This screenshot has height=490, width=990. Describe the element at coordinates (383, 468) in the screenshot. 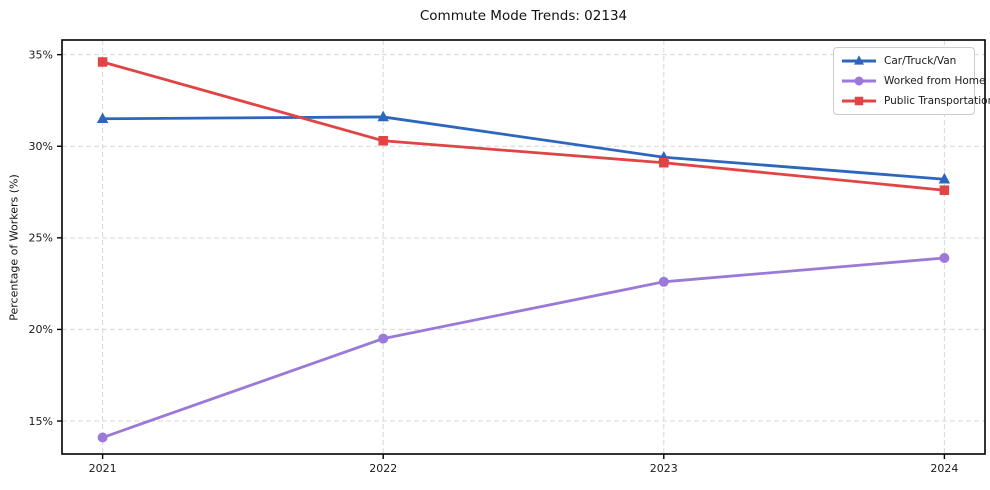

I see `x-tick-label: 2022` at that location.